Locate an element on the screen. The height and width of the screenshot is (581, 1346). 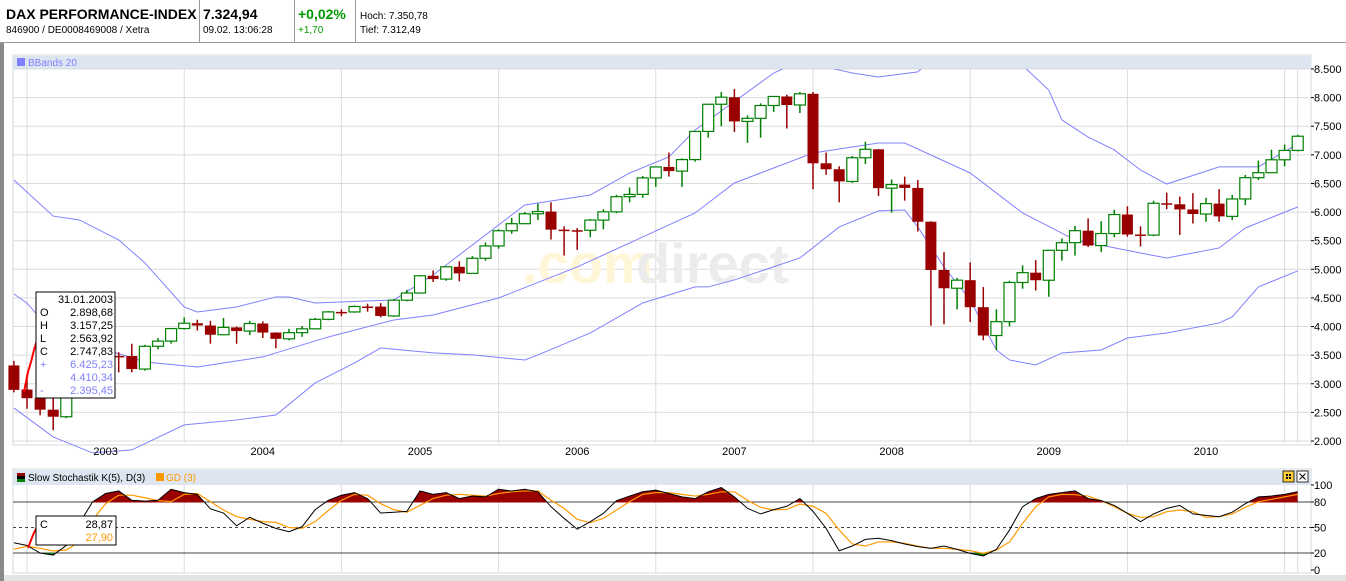
close-icon is located at coordinates (1302, 476).